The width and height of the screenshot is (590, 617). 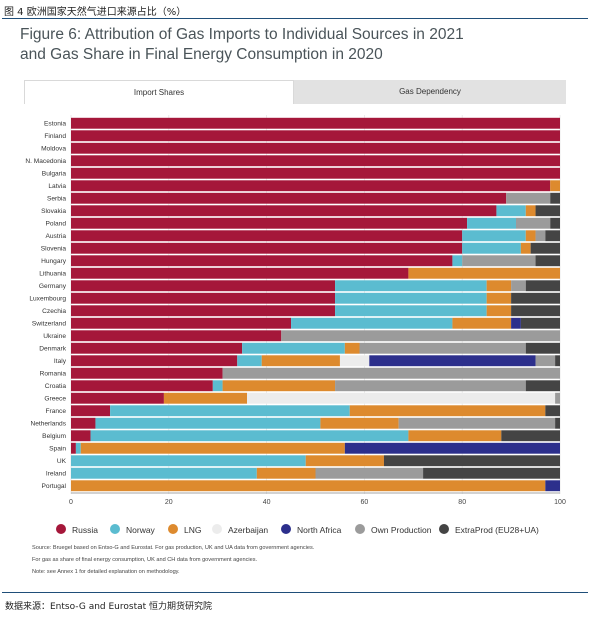 I want to click on legend-label-north-africa: North Africa, so click(x=319, y=530).